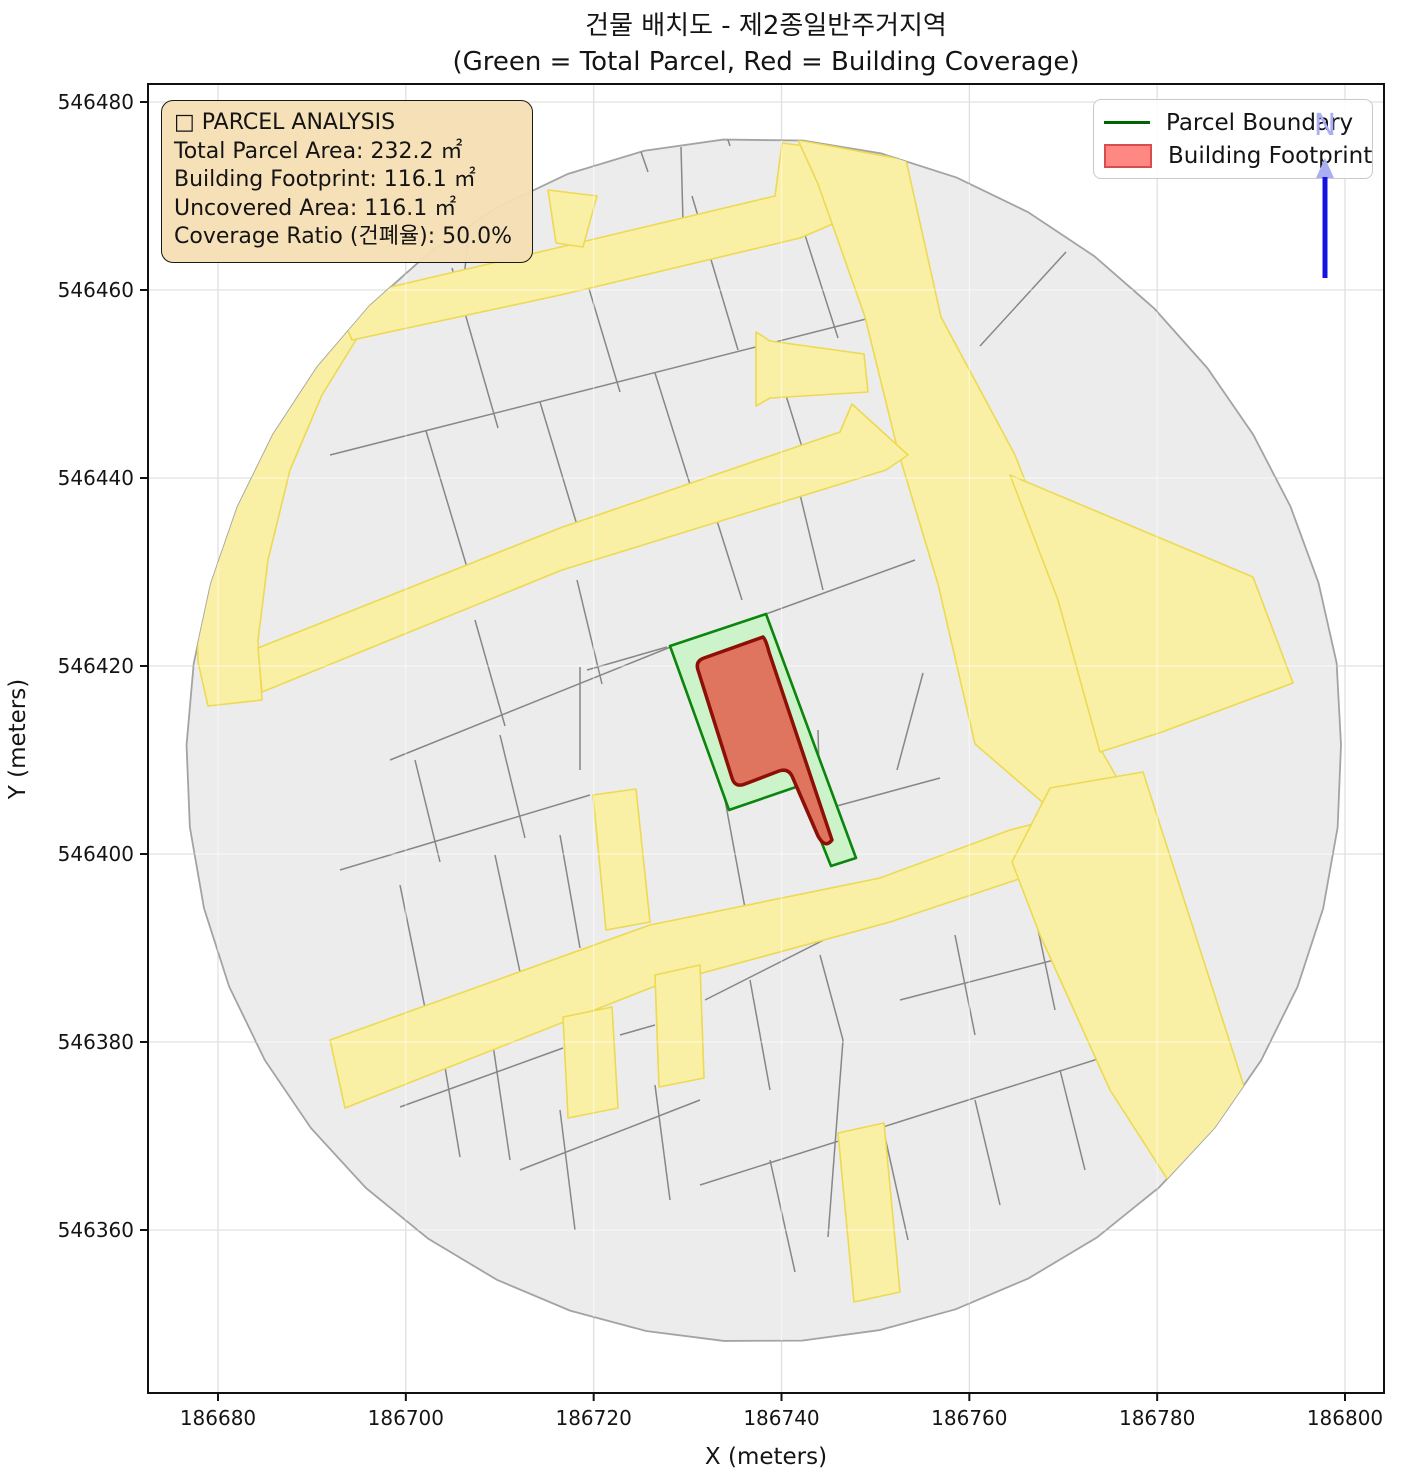 The image size is (1402, 1483). What do you see at coordinates (1325, 125) in the screenshot?
I see `north-label: N` at bounding box center [1325, 125].